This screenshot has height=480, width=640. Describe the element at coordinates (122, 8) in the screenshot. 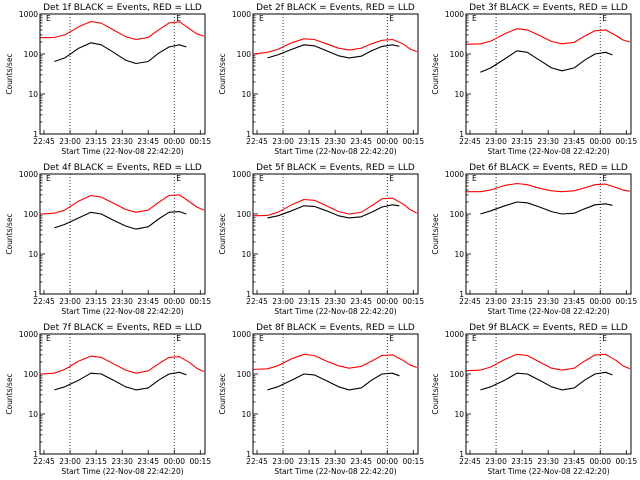

I see `panel-title: Det 1f BLACK = Events, RED = LLD` at that location.